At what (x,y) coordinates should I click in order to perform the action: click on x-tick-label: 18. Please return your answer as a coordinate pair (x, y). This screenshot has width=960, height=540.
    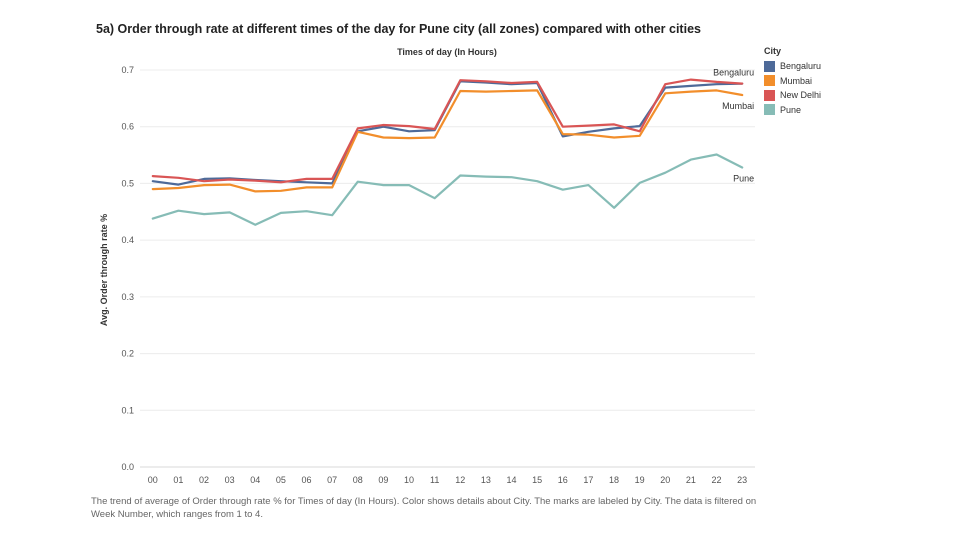
    Looking at the image, I should click on (614, 480).